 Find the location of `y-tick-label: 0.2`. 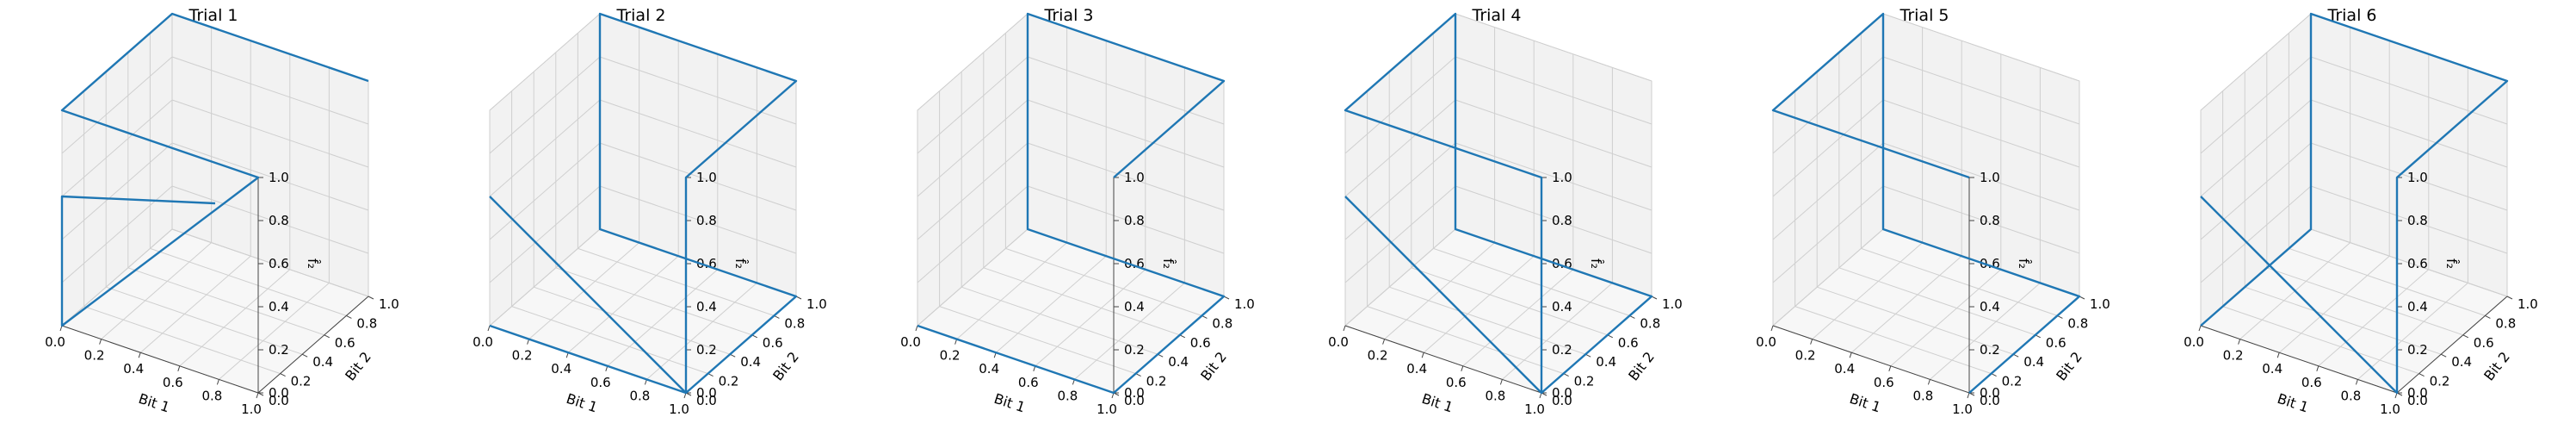

y-tick-label: 0.2 is located at coordinates (2440, 381).